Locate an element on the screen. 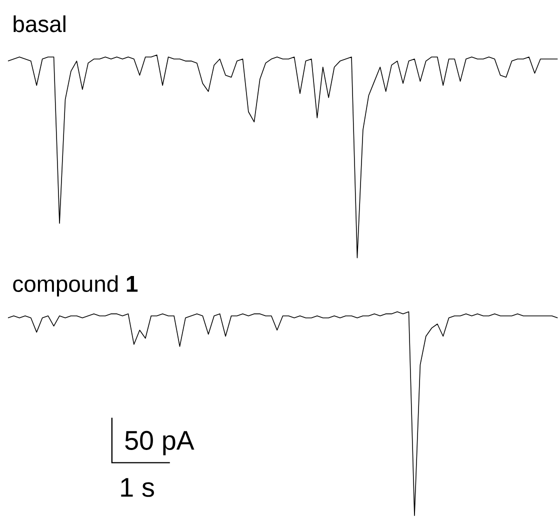  chart-title: basal is located at coordinates (40, 24).